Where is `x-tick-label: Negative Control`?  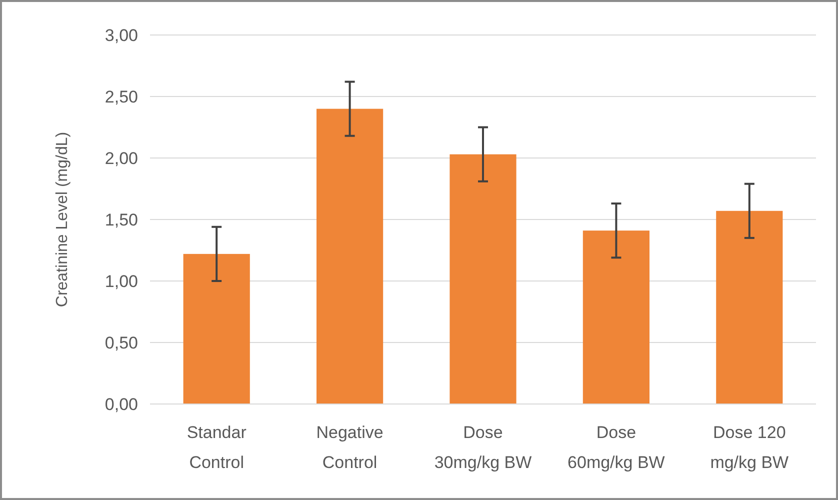 x-tick-label: Negative Control is located at coordinates (350, 447).